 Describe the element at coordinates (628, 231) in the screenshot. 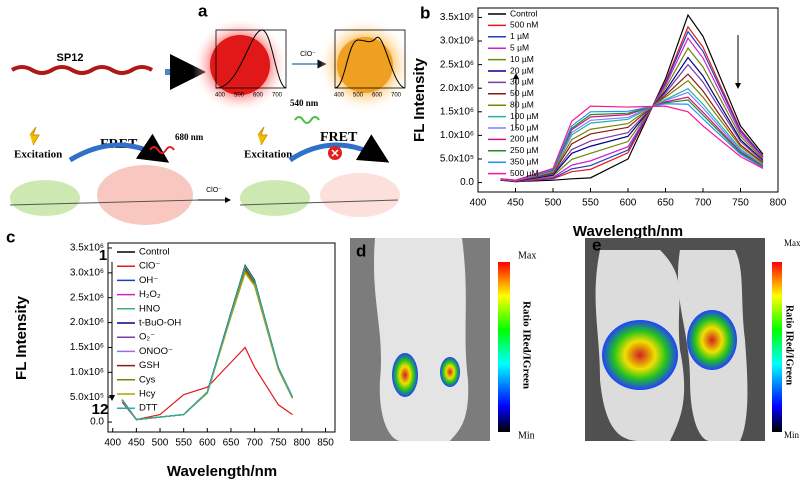

I see `x-axis-title: Wavelength/nm` at that location.